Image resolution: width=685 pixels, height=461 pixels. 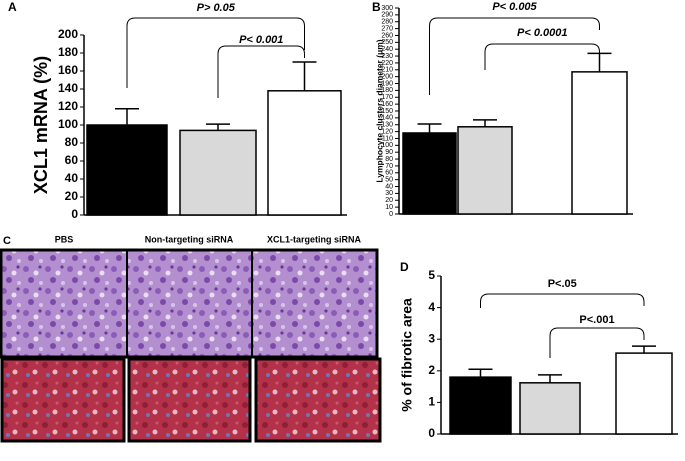 What do you see at coordinates (562, 284) in the screenshot?
I see `significance-label: P<.05` at bounding box center [562, 284].